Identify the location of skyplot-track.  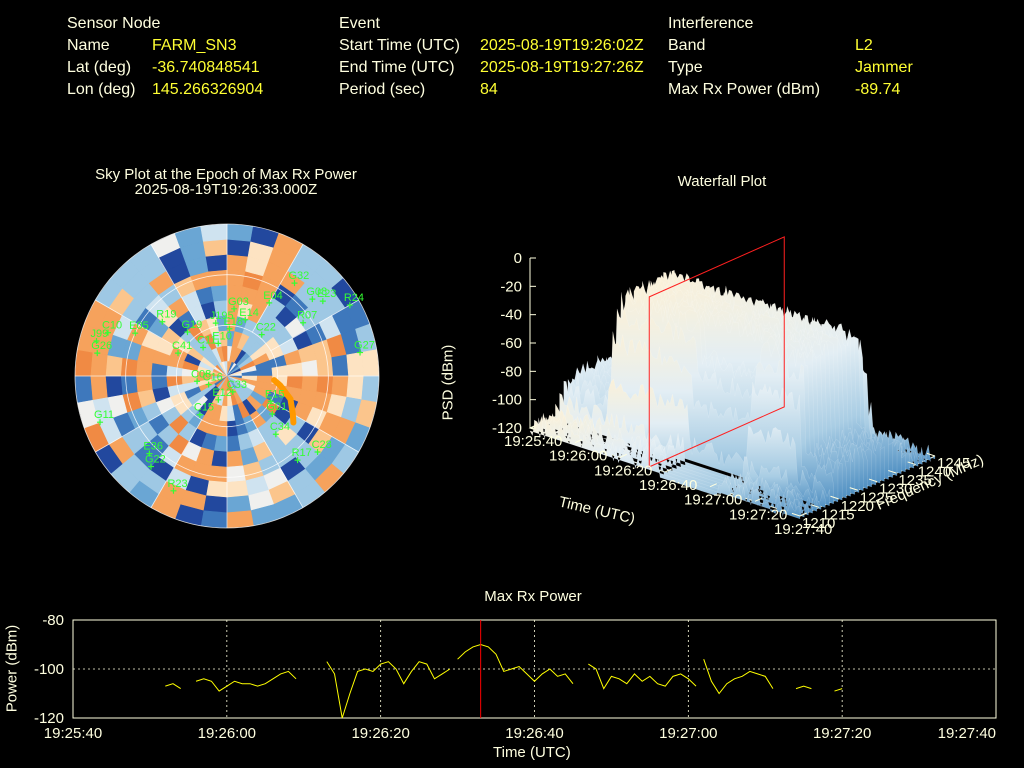
(284, 401).